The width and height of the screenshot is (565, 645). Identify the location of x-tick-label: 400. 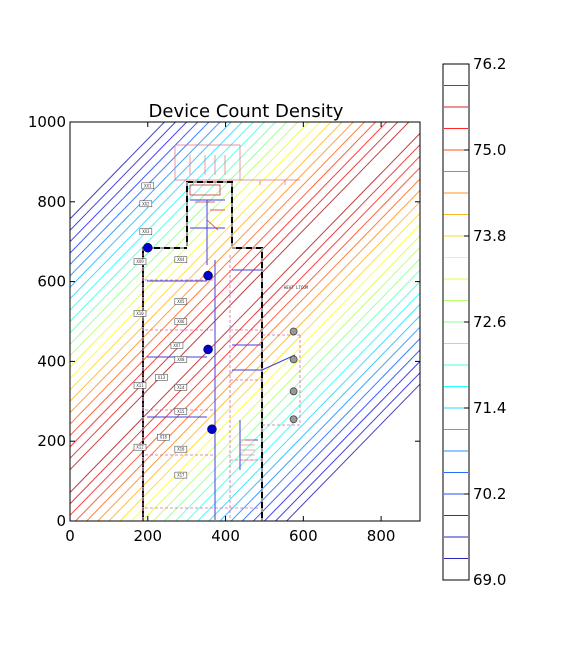
(225, 536).